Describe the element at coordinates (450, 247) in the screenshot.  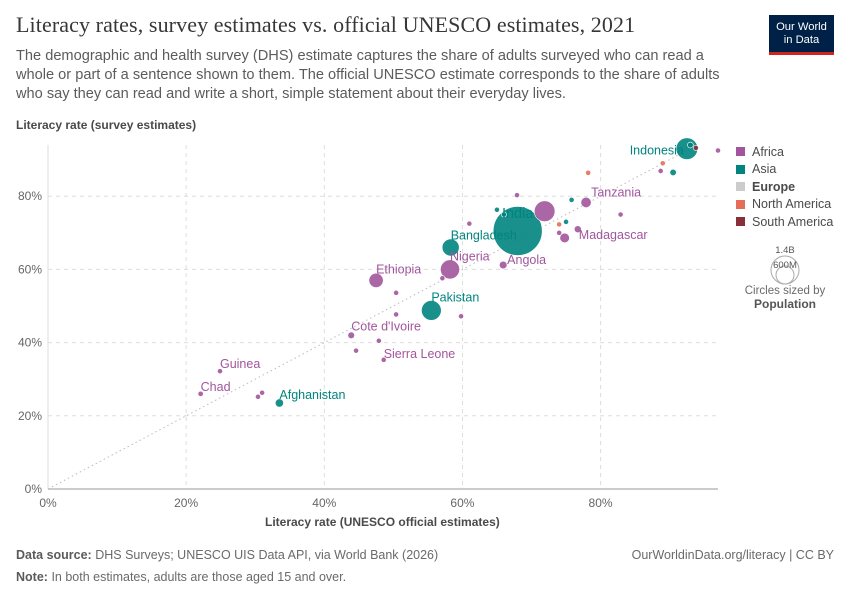
I see `point-bangladesh` at that location.